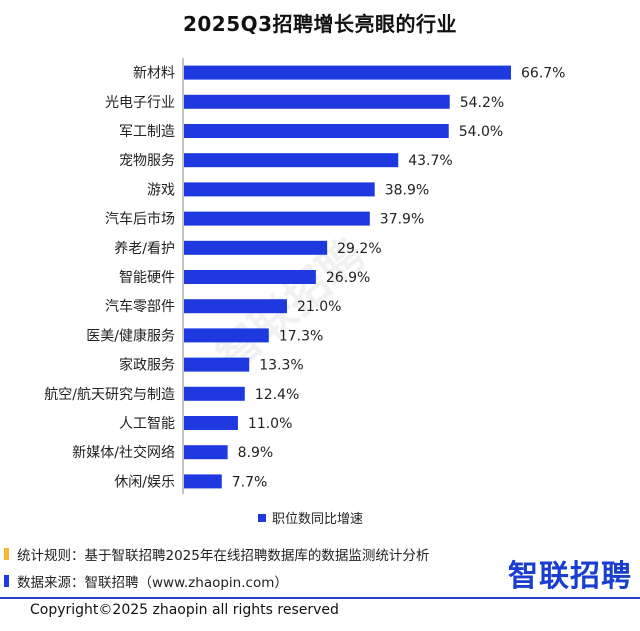 The image size is (640, 631). What do you see at coordinates (407, 190) in the screenshot?
I see `value-label: 38.9%` at bounding box center [407, 190].